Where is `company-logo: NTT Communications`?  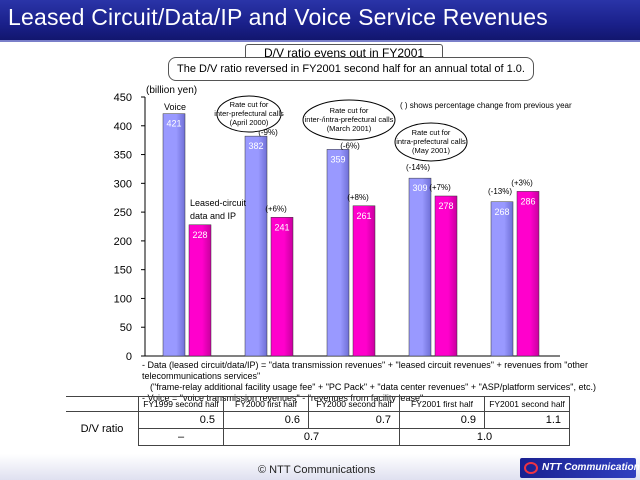
company-logo: NTT Communications is located at coordinates (580, 468).